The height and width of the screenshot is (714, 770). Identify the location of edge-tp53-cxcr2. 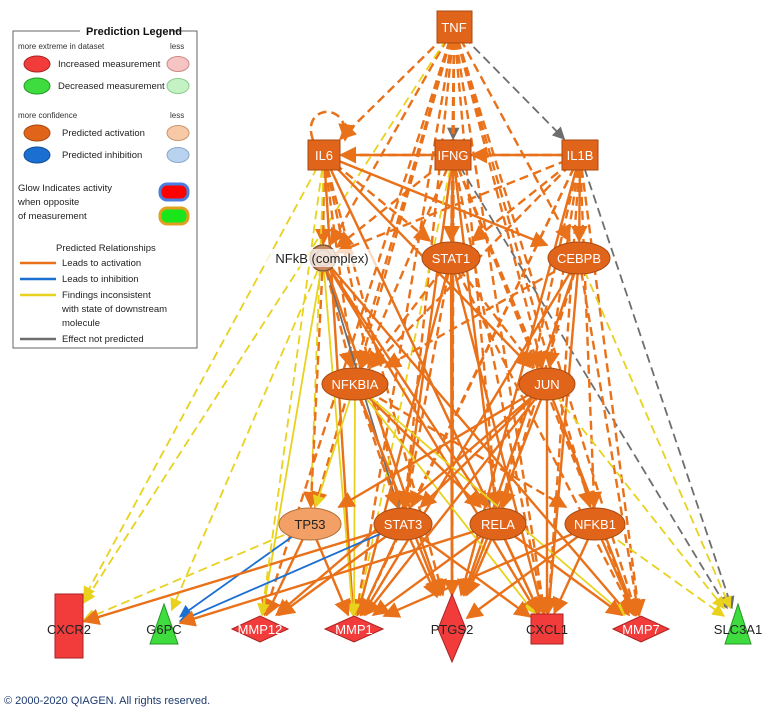
(196, 572).